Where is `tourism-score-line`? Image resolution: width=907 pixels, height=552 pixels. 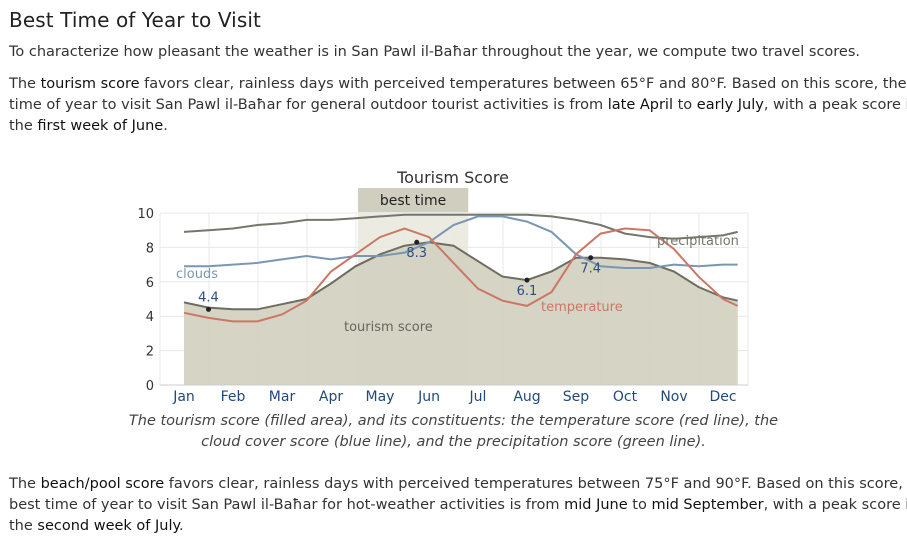 tourism-score-line is located at coordinates (460, 276).